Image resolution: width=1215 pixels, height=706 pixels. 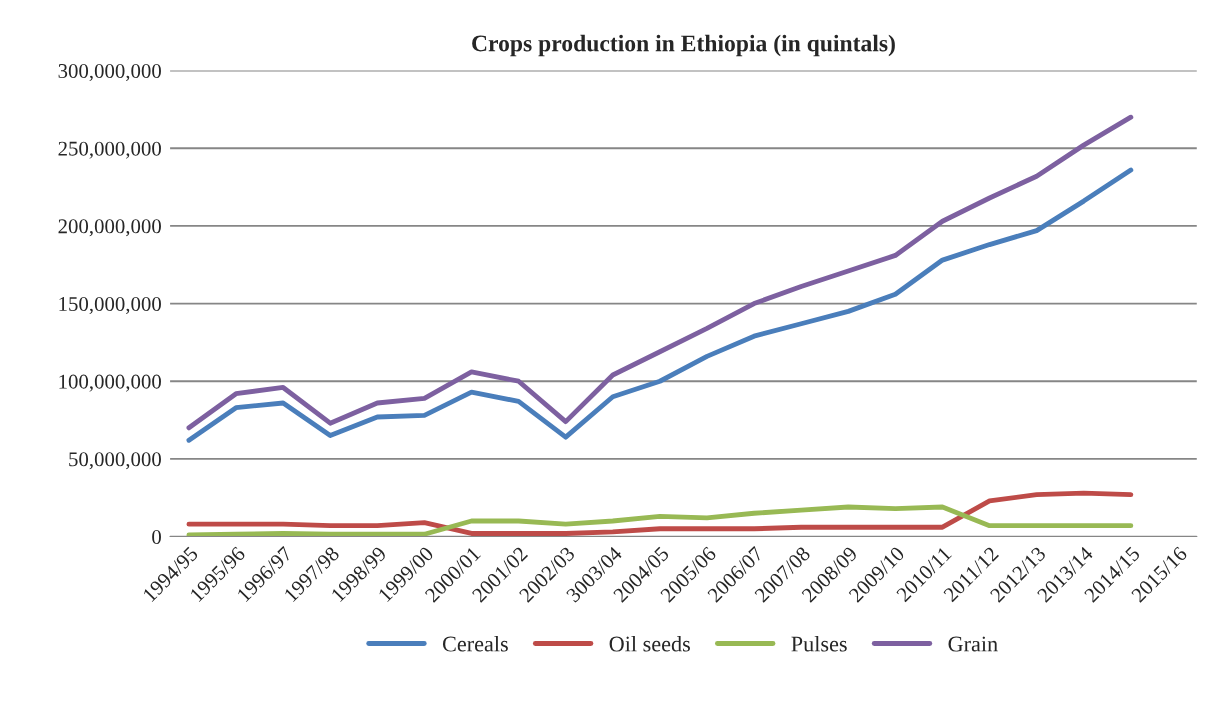 What do you see at coordinates (819, 643) in the screenshot?
I see `legend-label: Pulses` at bounding box center [819, 643].